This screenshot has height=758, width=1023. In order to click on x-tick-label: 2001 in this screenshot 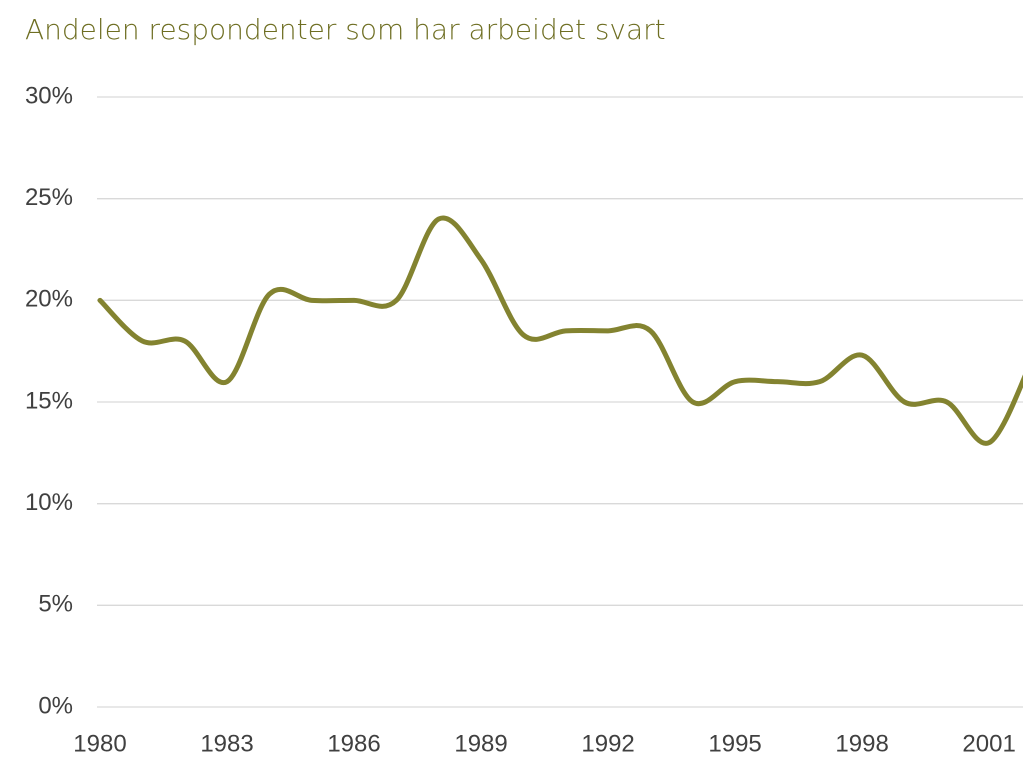, I will do `click(988, 743)`.